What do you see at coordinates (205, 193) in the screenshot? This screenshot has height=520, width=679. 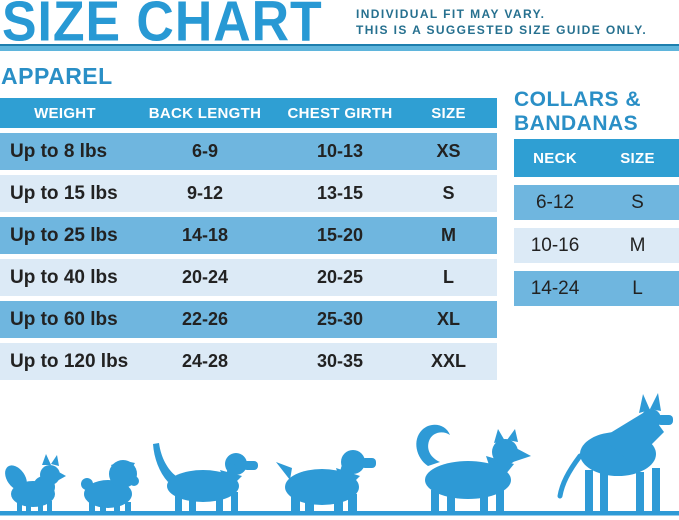 I see `back-length-cell: 9-12` at bounding box center [205, 193].